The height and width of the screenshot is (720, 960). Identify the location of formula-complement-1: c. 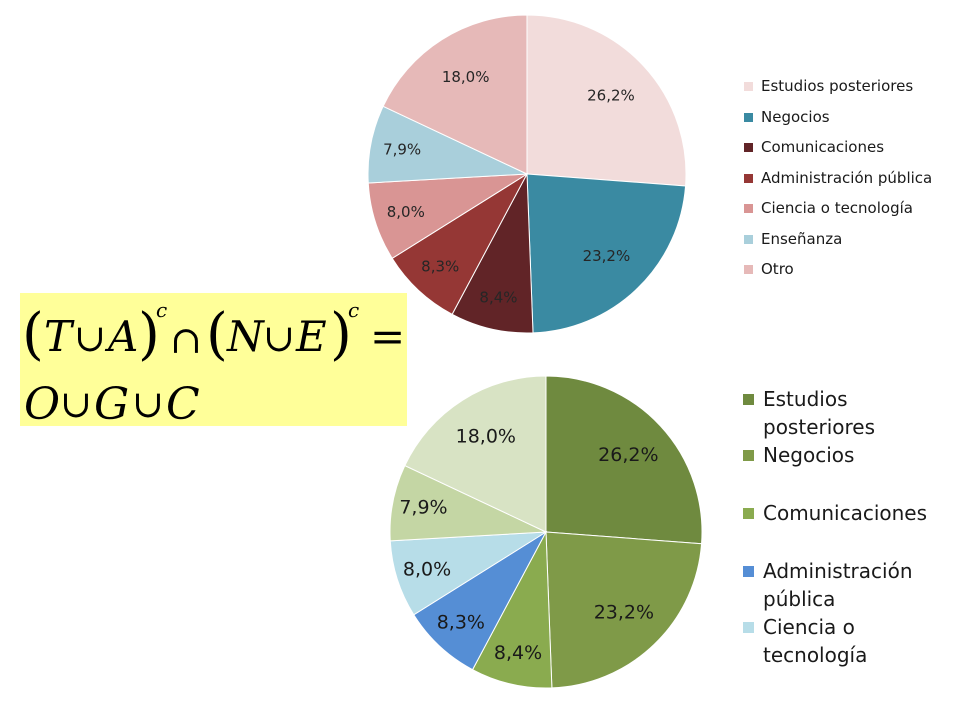
(161, 310).